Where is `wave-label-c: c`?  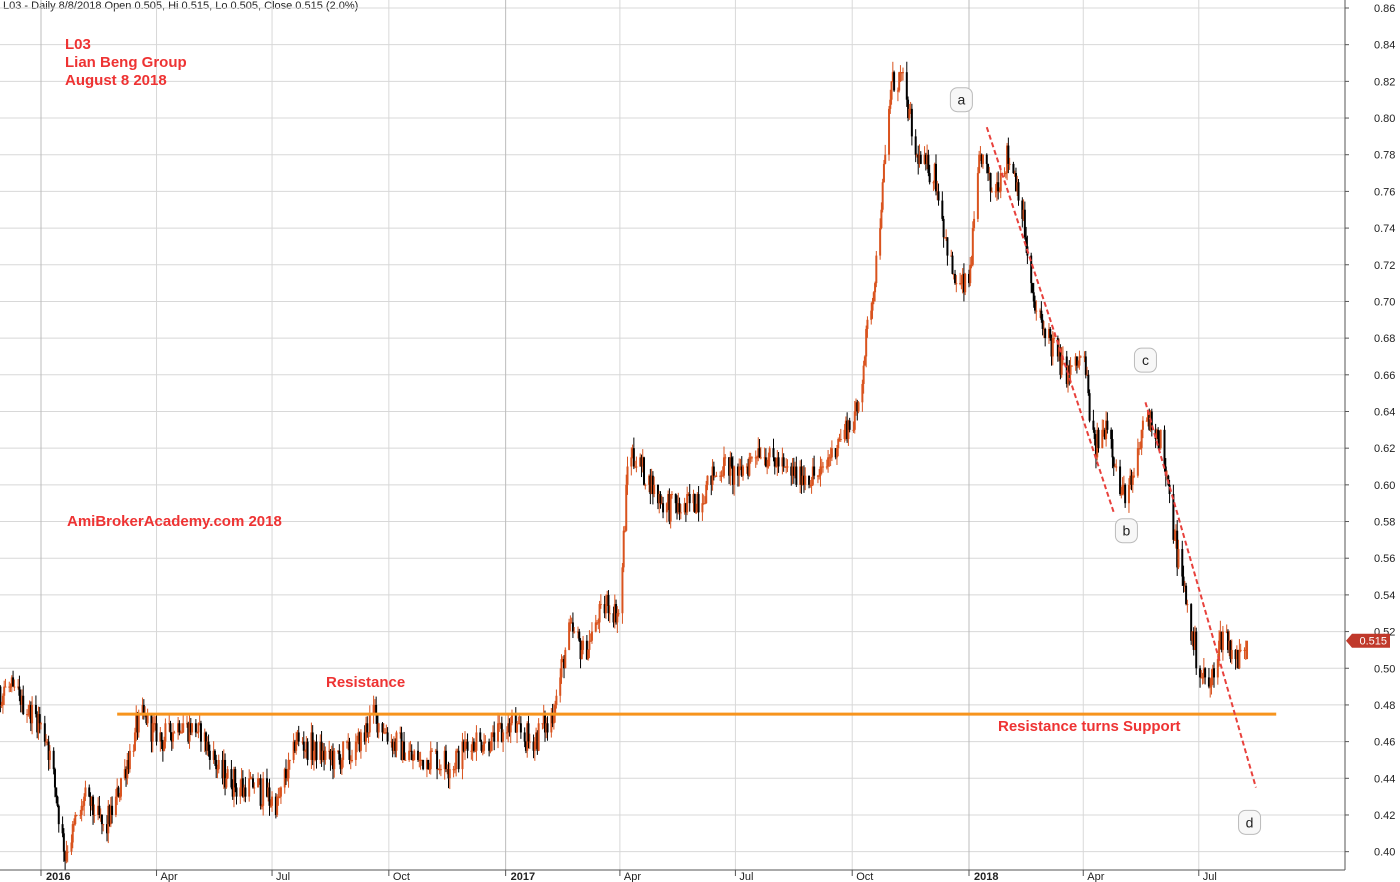
wave-label-c: c is located at coordinates (1145, 360).